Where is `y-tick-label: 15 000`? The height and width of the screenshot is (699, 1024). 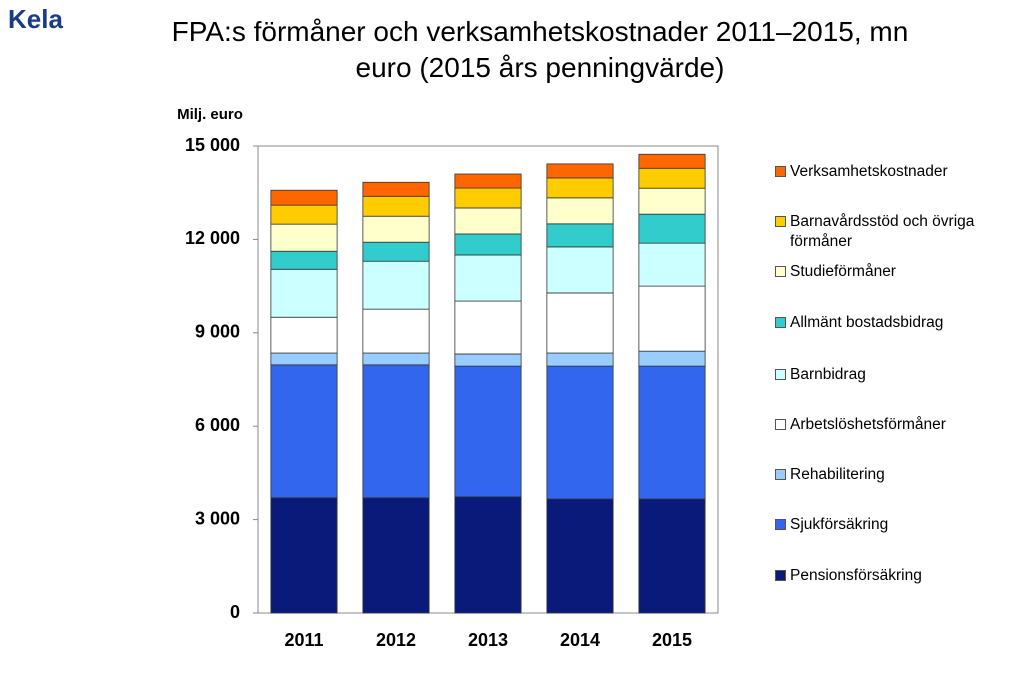 y-tick-label: 15 000 is located at coordinates (212, 145).